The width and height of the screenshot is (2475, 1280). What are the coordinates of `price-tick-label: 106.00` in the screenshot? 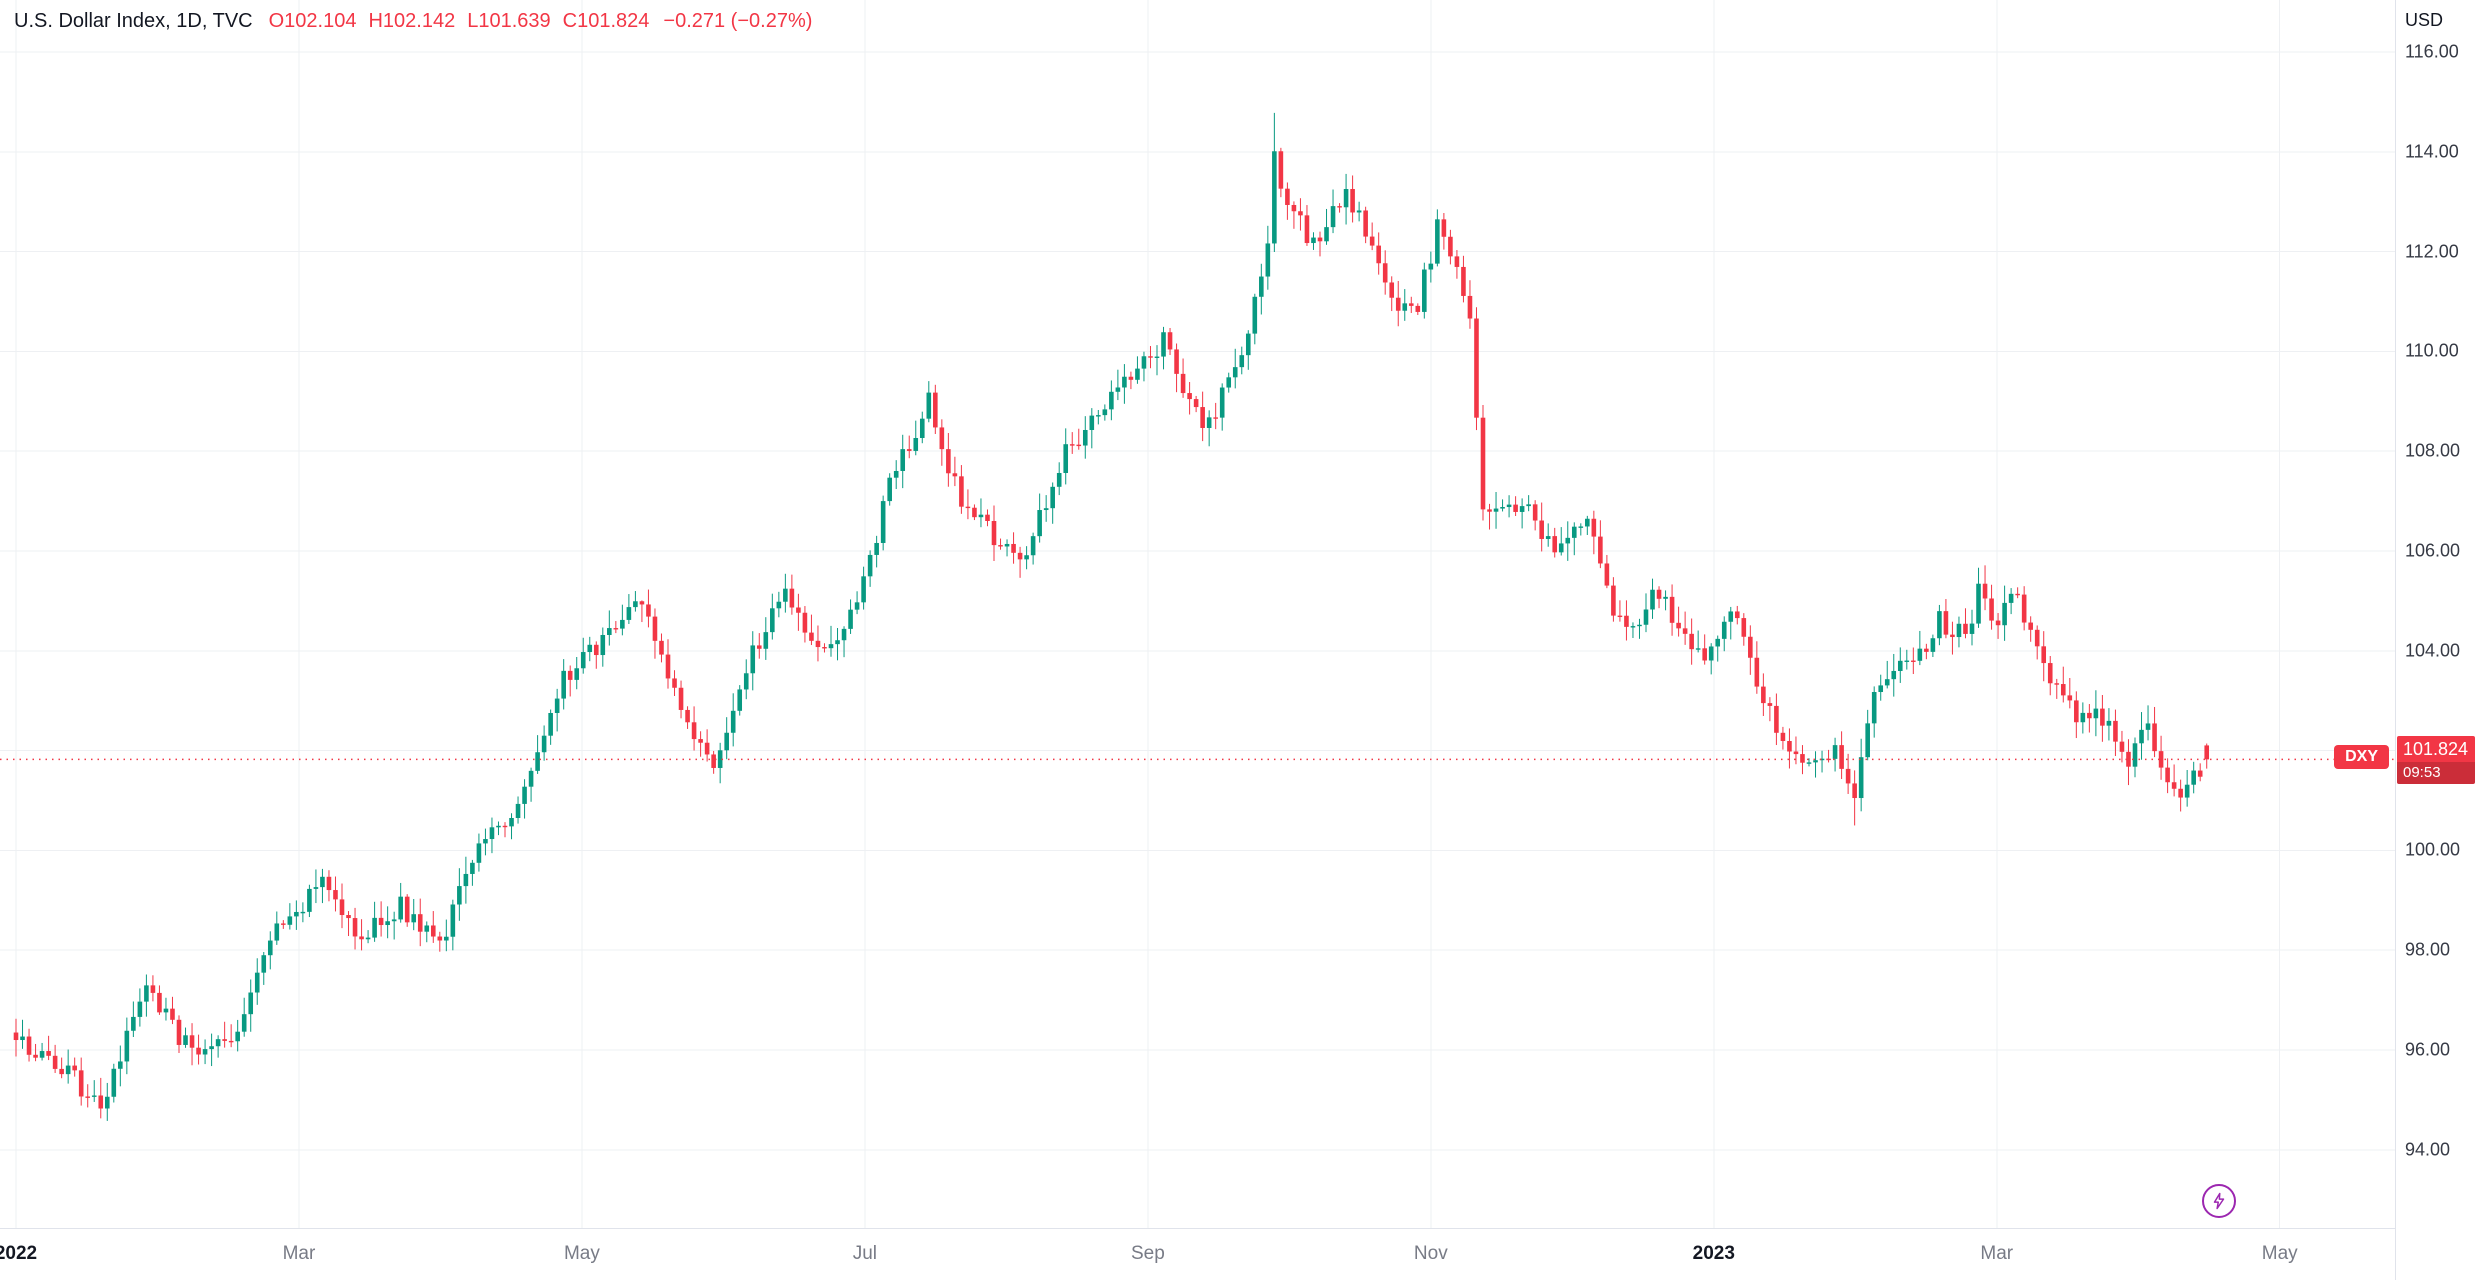 It's located at (2433, 550).